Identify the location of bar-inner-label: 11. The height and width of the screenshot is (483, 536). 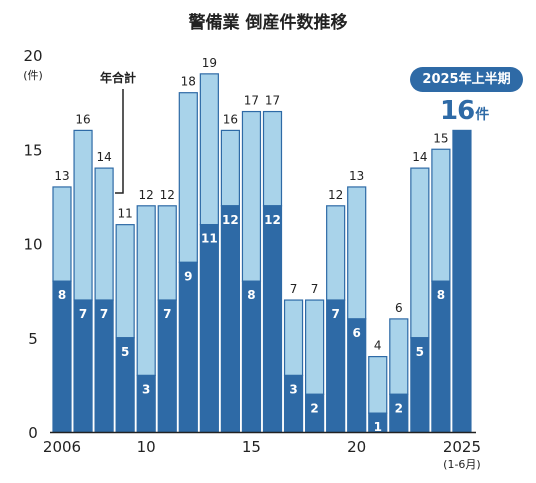
(209, 239).